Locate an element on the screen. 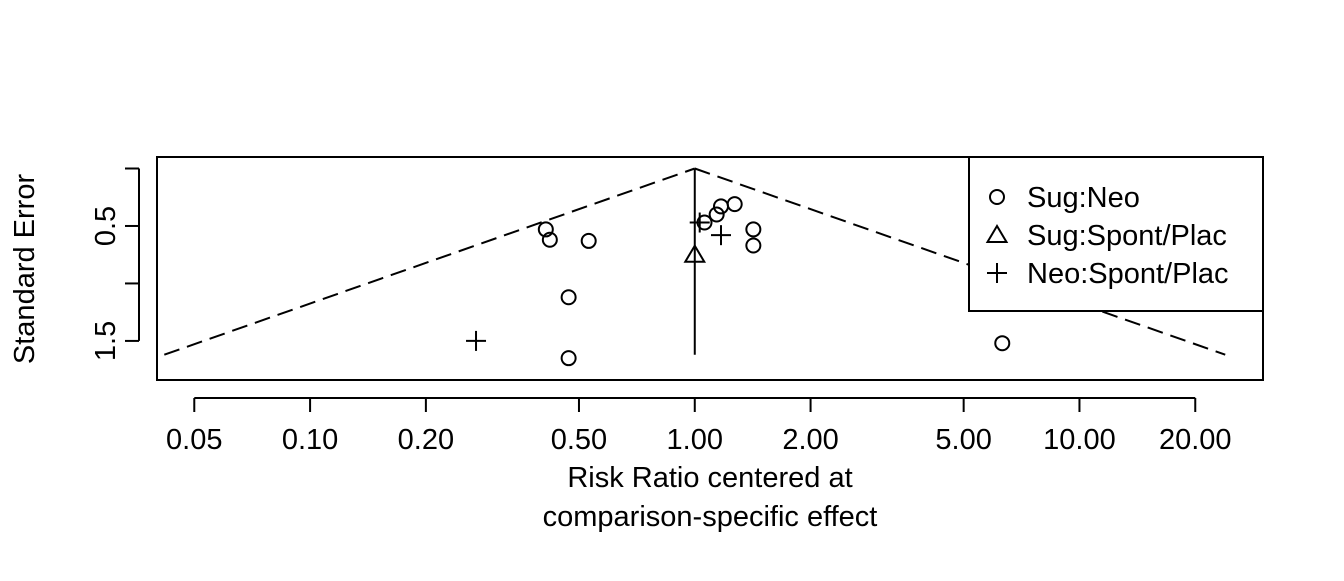 This screenshot has width=1344, height=581. x-tick-label-3: 0.50 is located at coordinates (579, 440).